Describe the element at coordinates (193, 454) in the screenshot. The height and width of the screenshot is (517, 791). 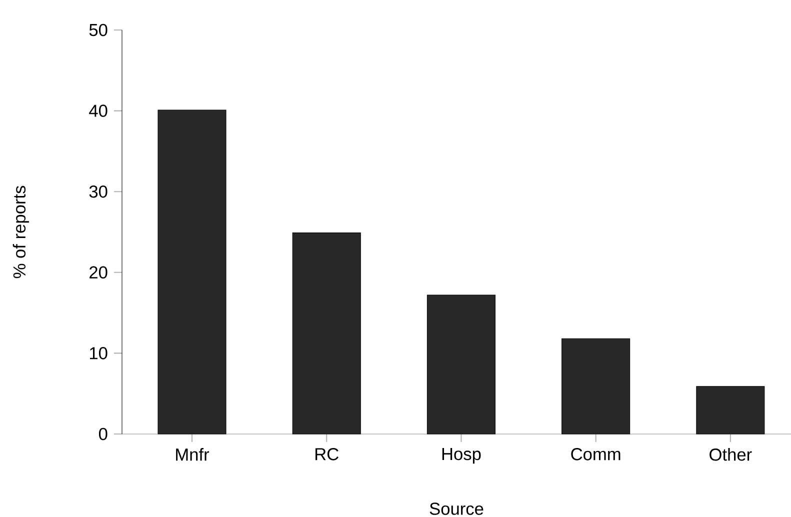
I see `x-tick-label: Mnfr` at that location.